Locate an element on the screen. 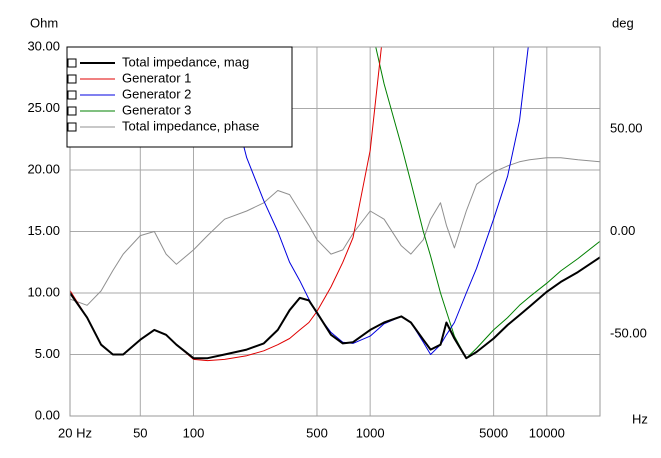  y-tick-label: 30.00 is located at coordinates (43, 45).